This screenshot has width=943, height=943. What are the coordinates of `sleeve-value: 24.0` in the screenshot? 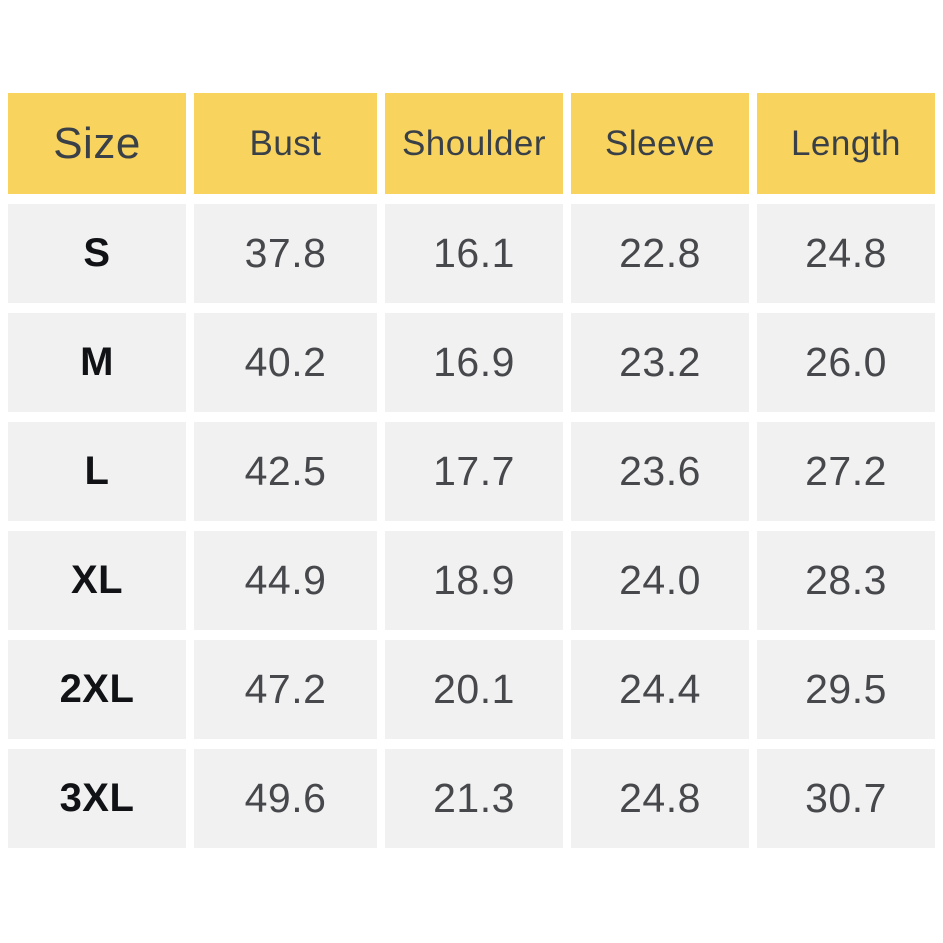 It's located at (660, 580).